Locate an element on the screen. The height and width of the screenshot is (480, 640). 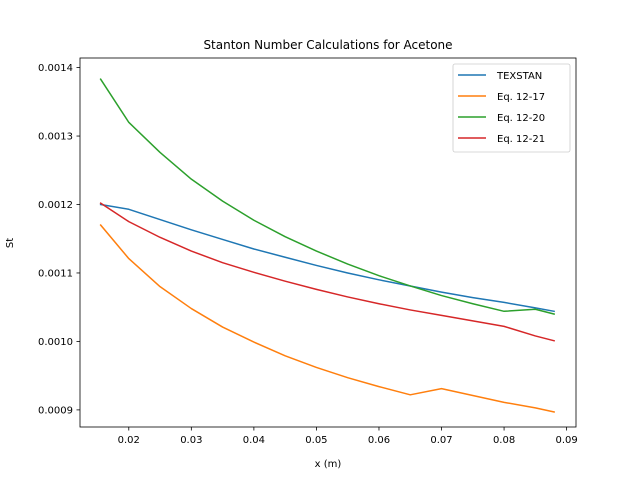
y-axis-label: St is located at coordinates (10, 243).